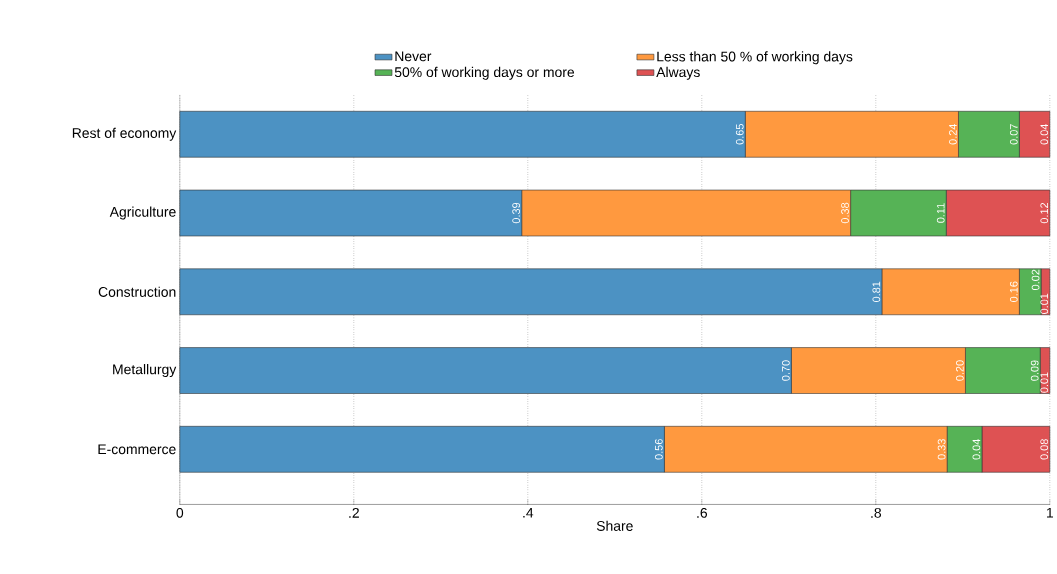 Image resolution: width=1057 pixels, height=574 pixels. I want to click on x-tick-label: 1, so click(1050, 512).